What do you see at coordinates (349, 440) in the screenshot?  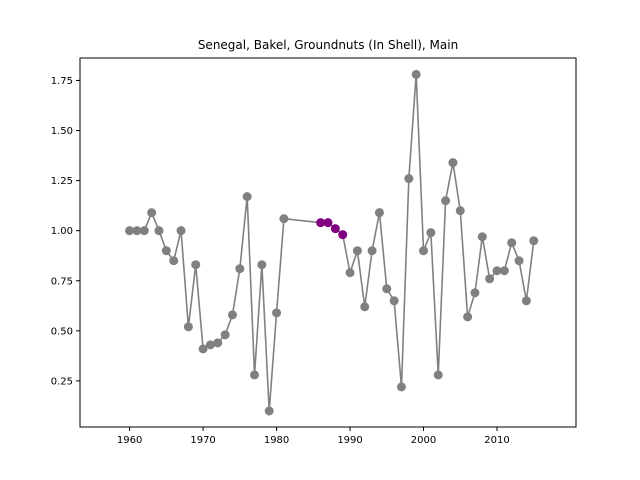 I see `x-tick-label: 1990` at bounding box center [349, 440].